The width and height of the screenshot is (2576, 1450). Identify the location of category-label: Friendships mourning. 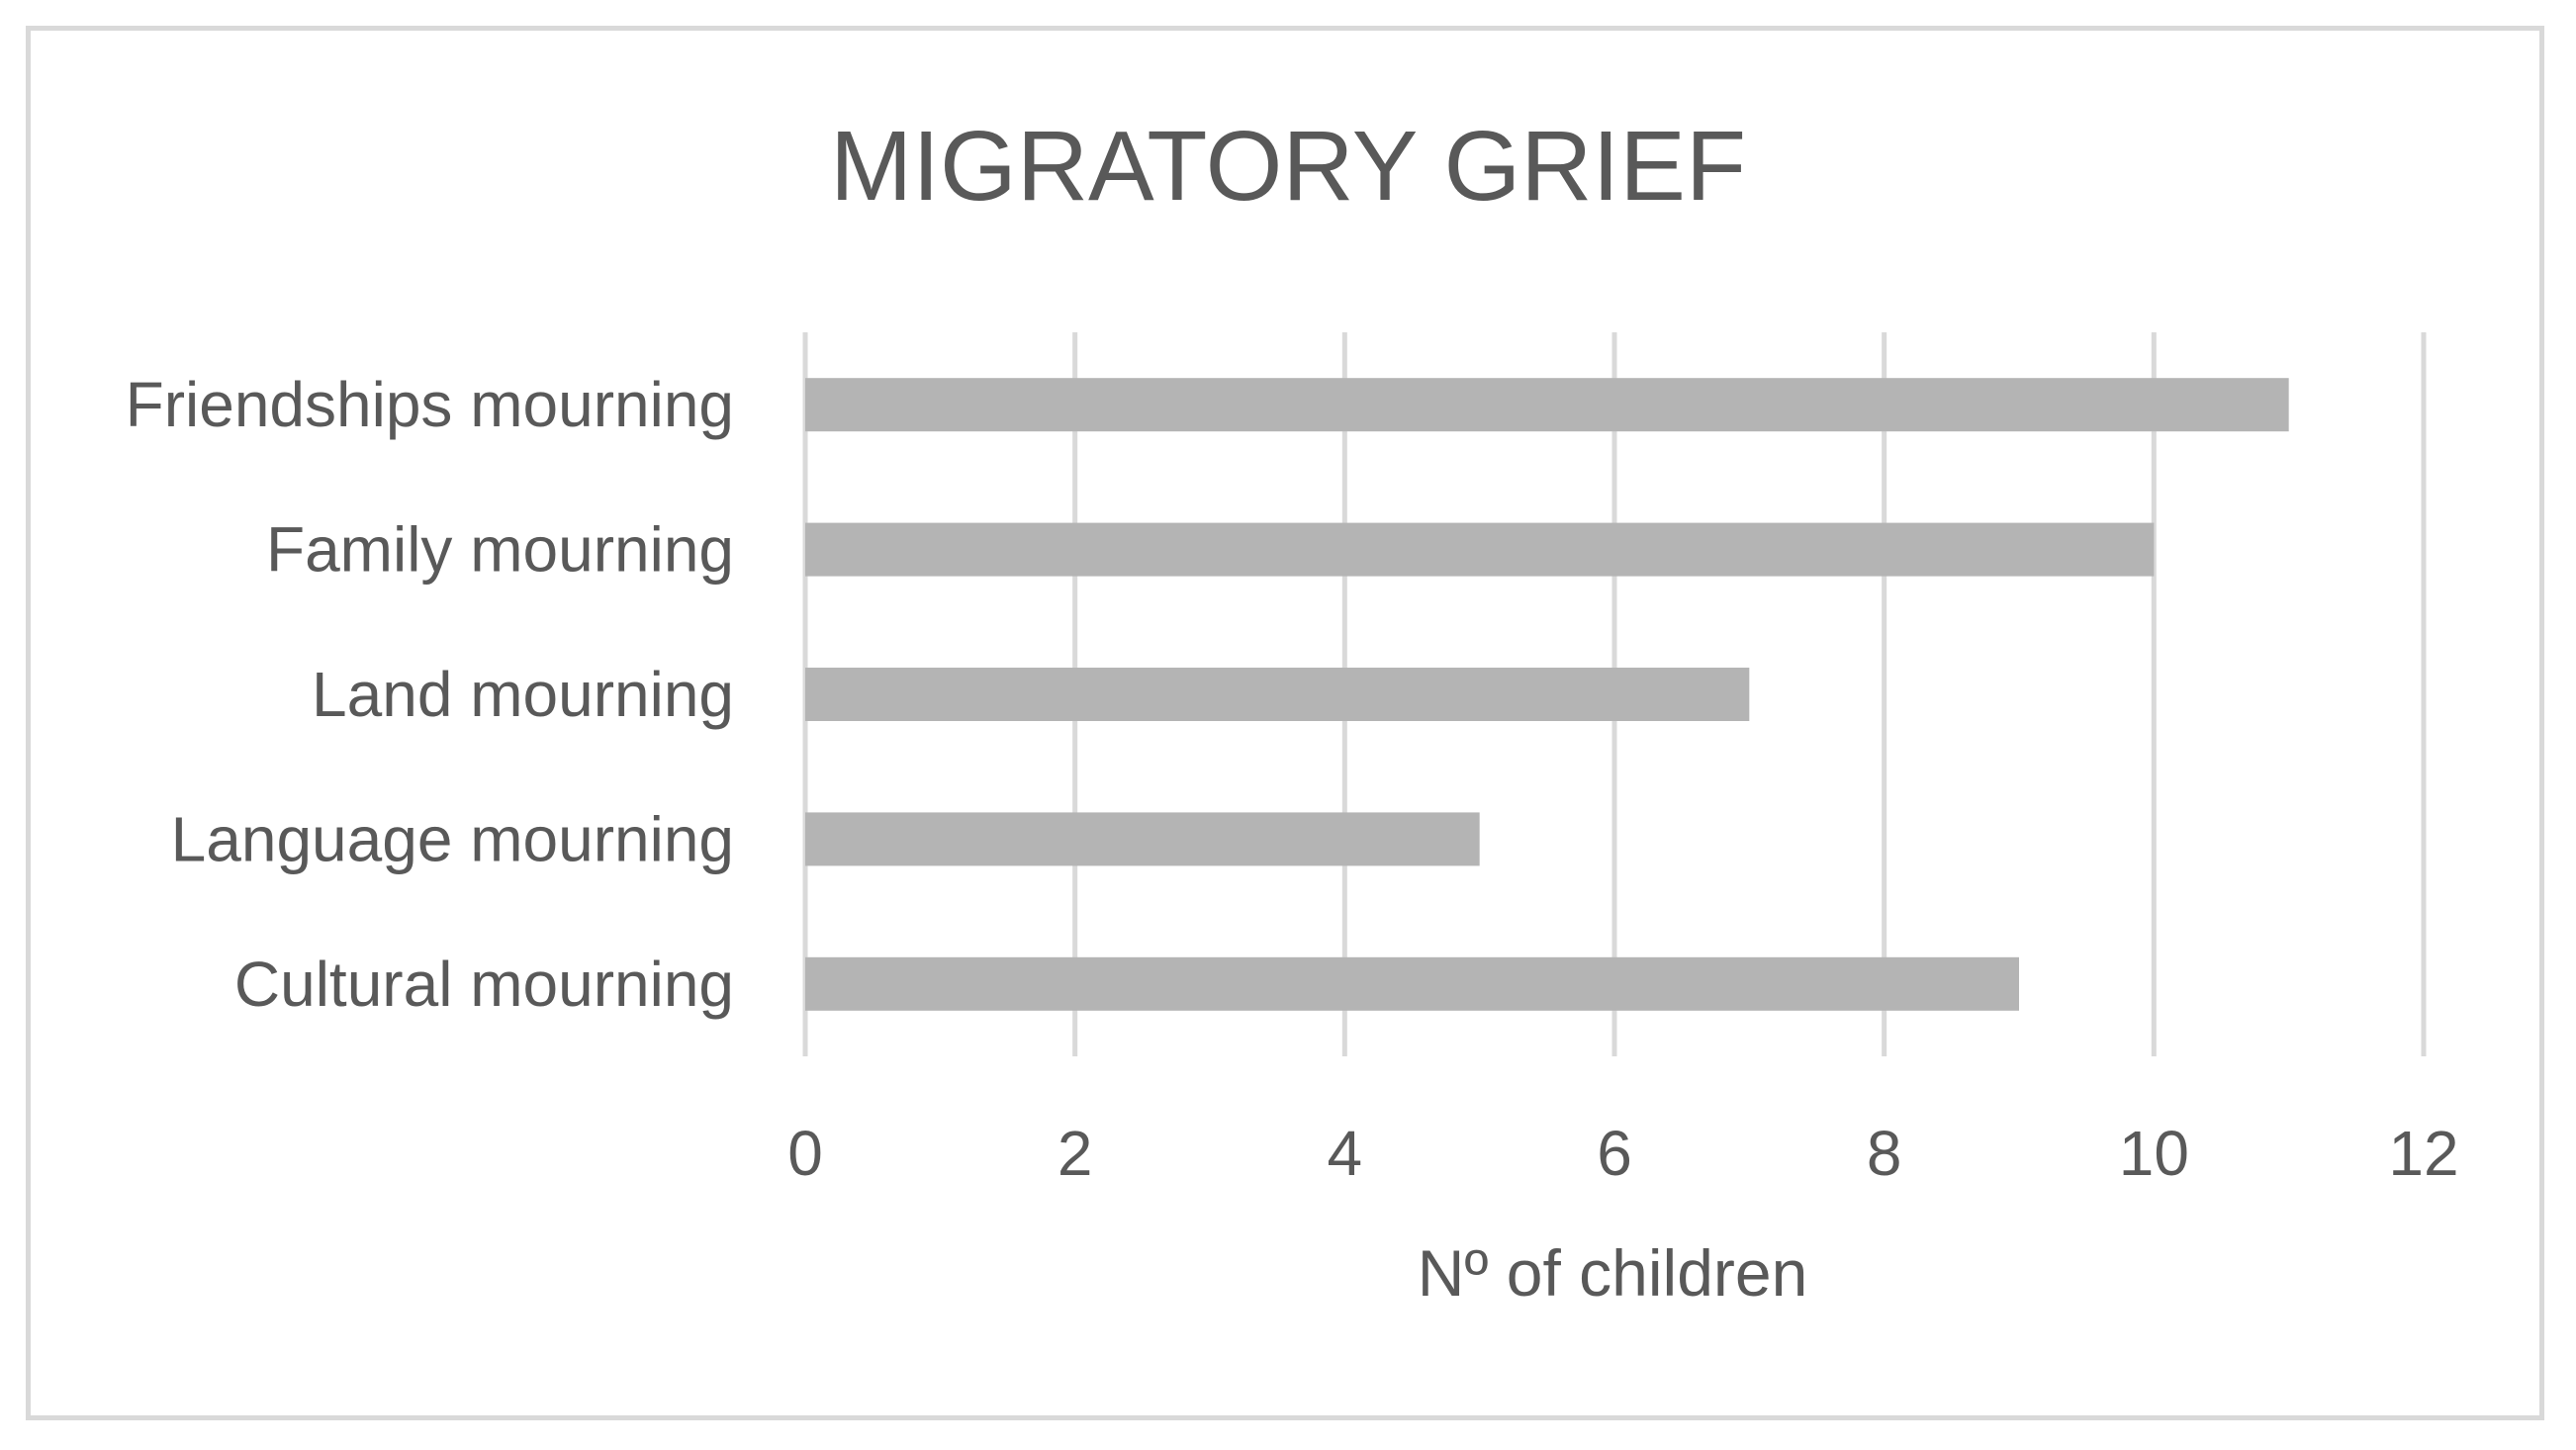
(430, 404).